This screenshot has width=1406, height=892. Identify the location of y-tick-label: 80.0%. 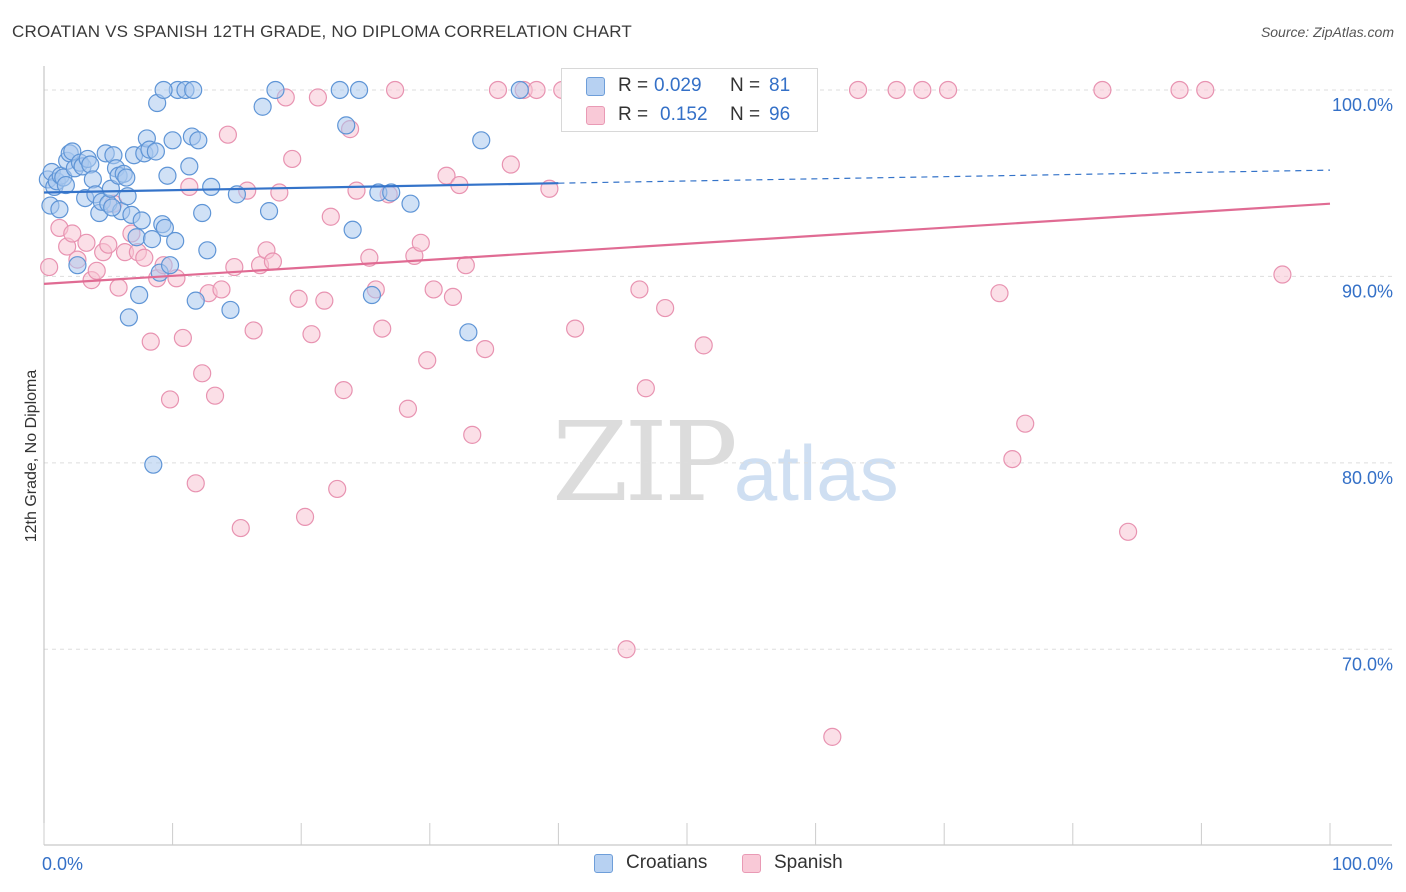
(1367, 478).